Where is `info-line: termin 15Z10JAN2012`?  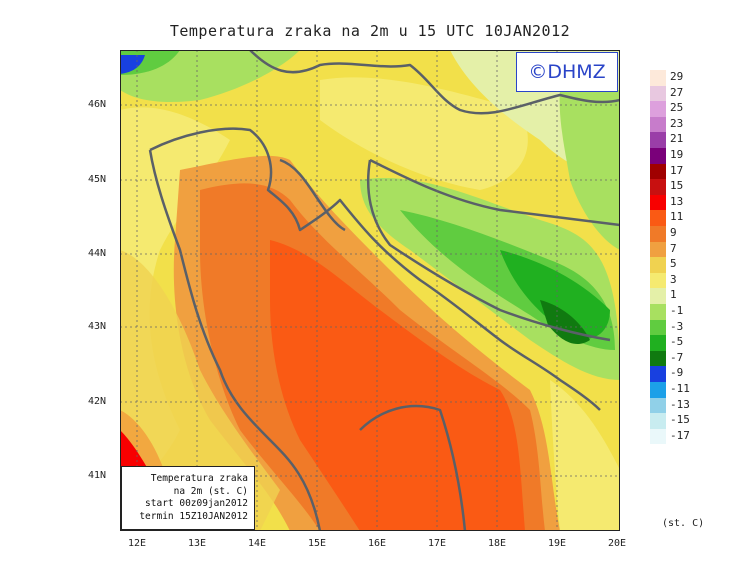
info-line: termin 15Z10JAN2012 is located at coordinates (193, 516).